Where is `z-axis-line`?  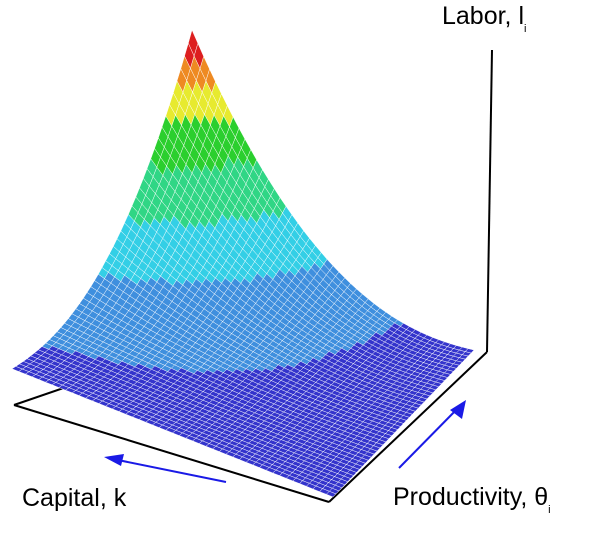 z-axis-line is located at coordinates (489, 201).